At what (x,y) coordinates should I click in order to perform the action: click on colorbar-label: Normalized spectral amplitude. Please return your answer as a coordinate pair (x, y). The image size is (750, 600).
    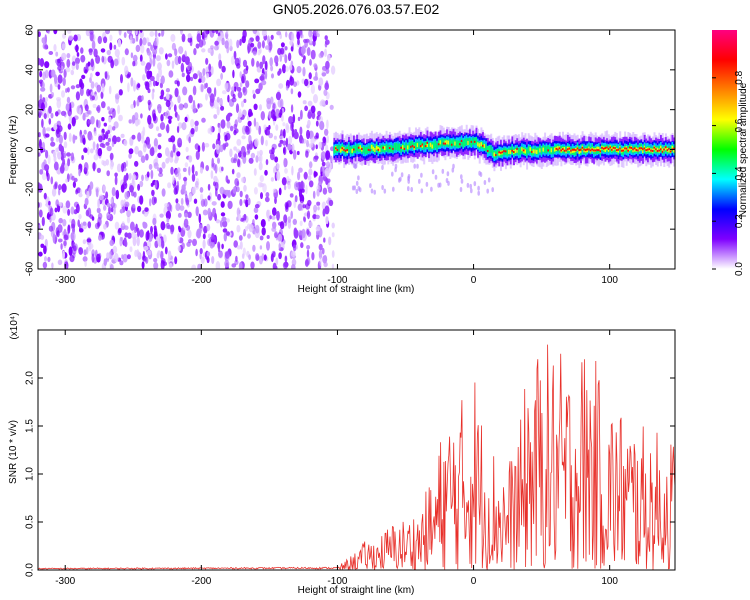
    Looking at the image, I should click on (743, 149).